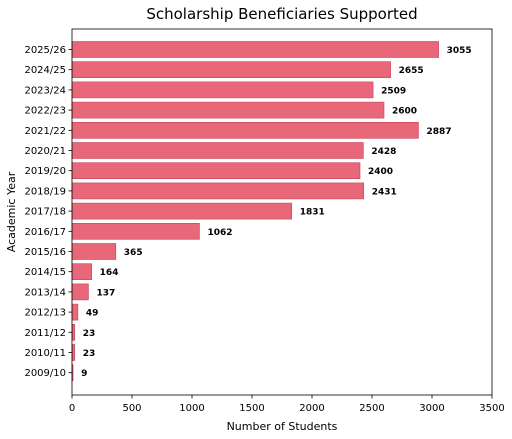 Image resolution: width=512 pixels, height=439 pixels. Describe the element at coordinates (404, 112) in the screenshot. I see `value-label: 2600` at that location.